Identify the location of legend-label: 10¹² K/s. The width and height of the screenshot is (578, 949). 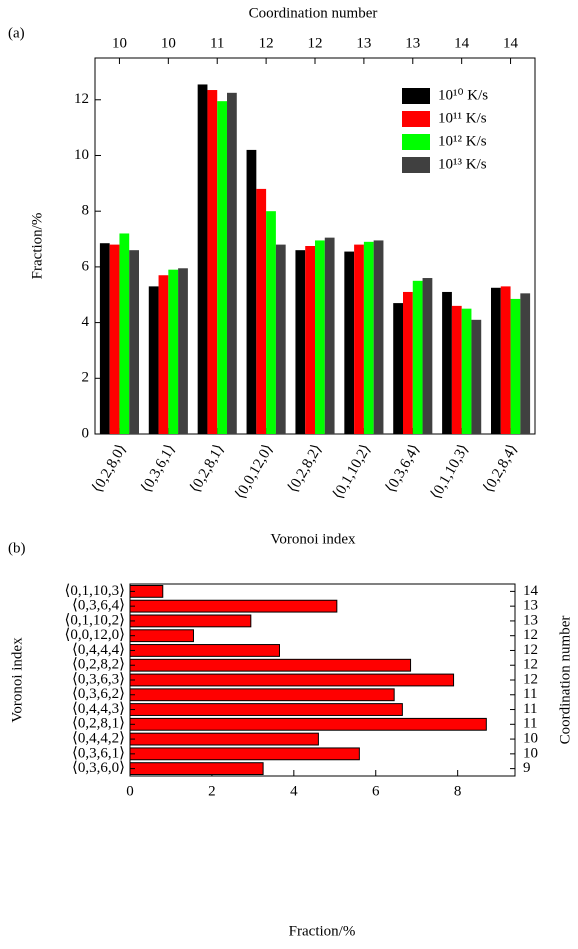
(462, 141).